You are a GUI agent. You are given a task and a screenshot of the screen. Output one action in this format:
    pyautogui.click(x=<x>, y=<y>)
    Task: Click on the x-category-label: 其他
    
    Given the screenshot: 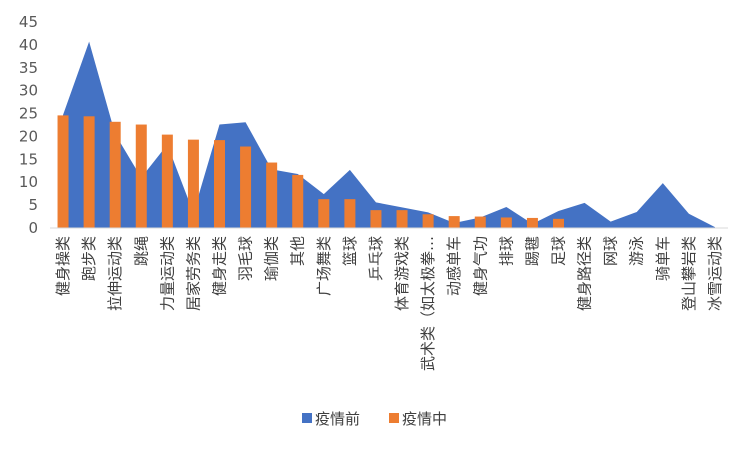 What is the action you would take?
    pyautogui.click(x=298, y=251)
    